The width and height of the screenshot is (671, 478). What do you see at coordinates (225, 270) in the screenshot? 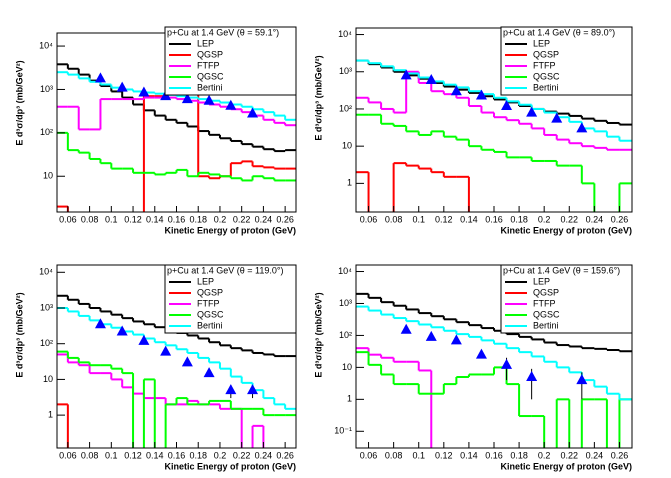
I see `legend-title: p+Cu at 1.4 GeV (θ = 119.0°)` at bounding box center [225, 270].